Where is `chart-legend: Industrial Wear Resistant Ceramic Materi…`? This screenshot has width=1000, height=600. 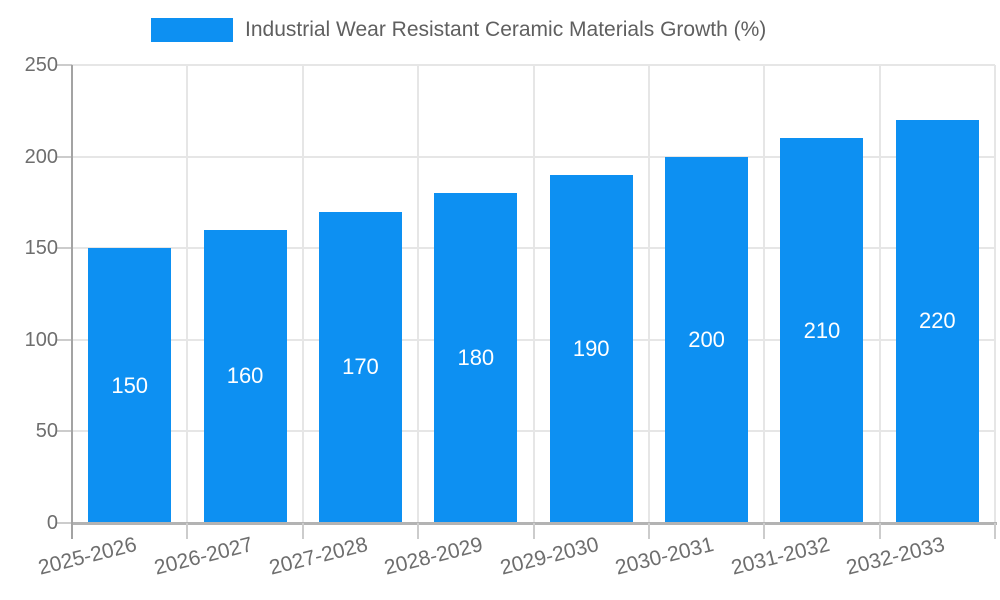
chart-legend: Industrial Wear Resistant Ceramic Materi… is located at coordinates (458, 30).